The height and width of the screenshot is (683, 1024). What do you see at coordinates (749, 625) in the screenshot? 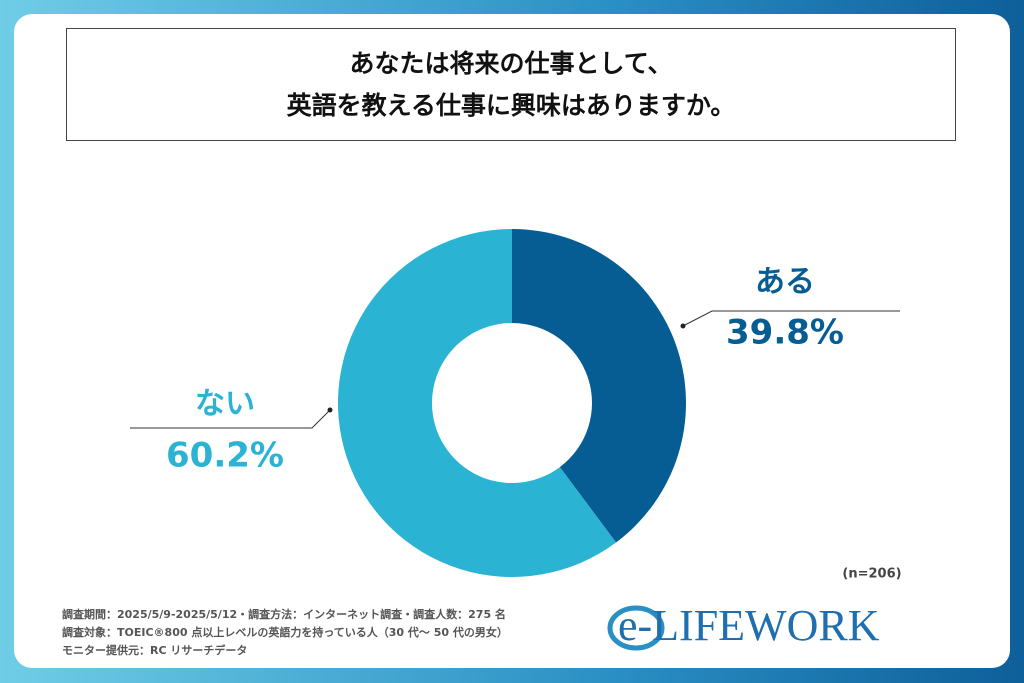
I see `logo-text: e-LIFEWORK` at bounding box center [749, 625].